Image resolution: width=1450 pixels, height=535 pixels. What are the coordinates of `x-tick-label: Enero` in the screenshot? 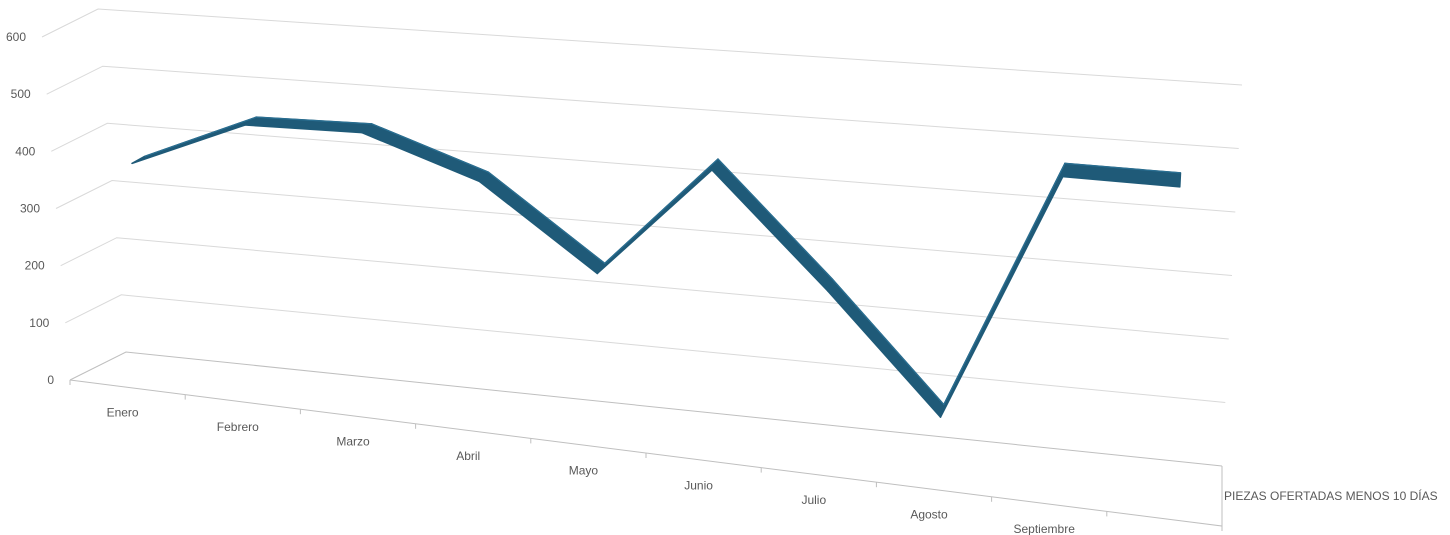 It's located at (123, 412).